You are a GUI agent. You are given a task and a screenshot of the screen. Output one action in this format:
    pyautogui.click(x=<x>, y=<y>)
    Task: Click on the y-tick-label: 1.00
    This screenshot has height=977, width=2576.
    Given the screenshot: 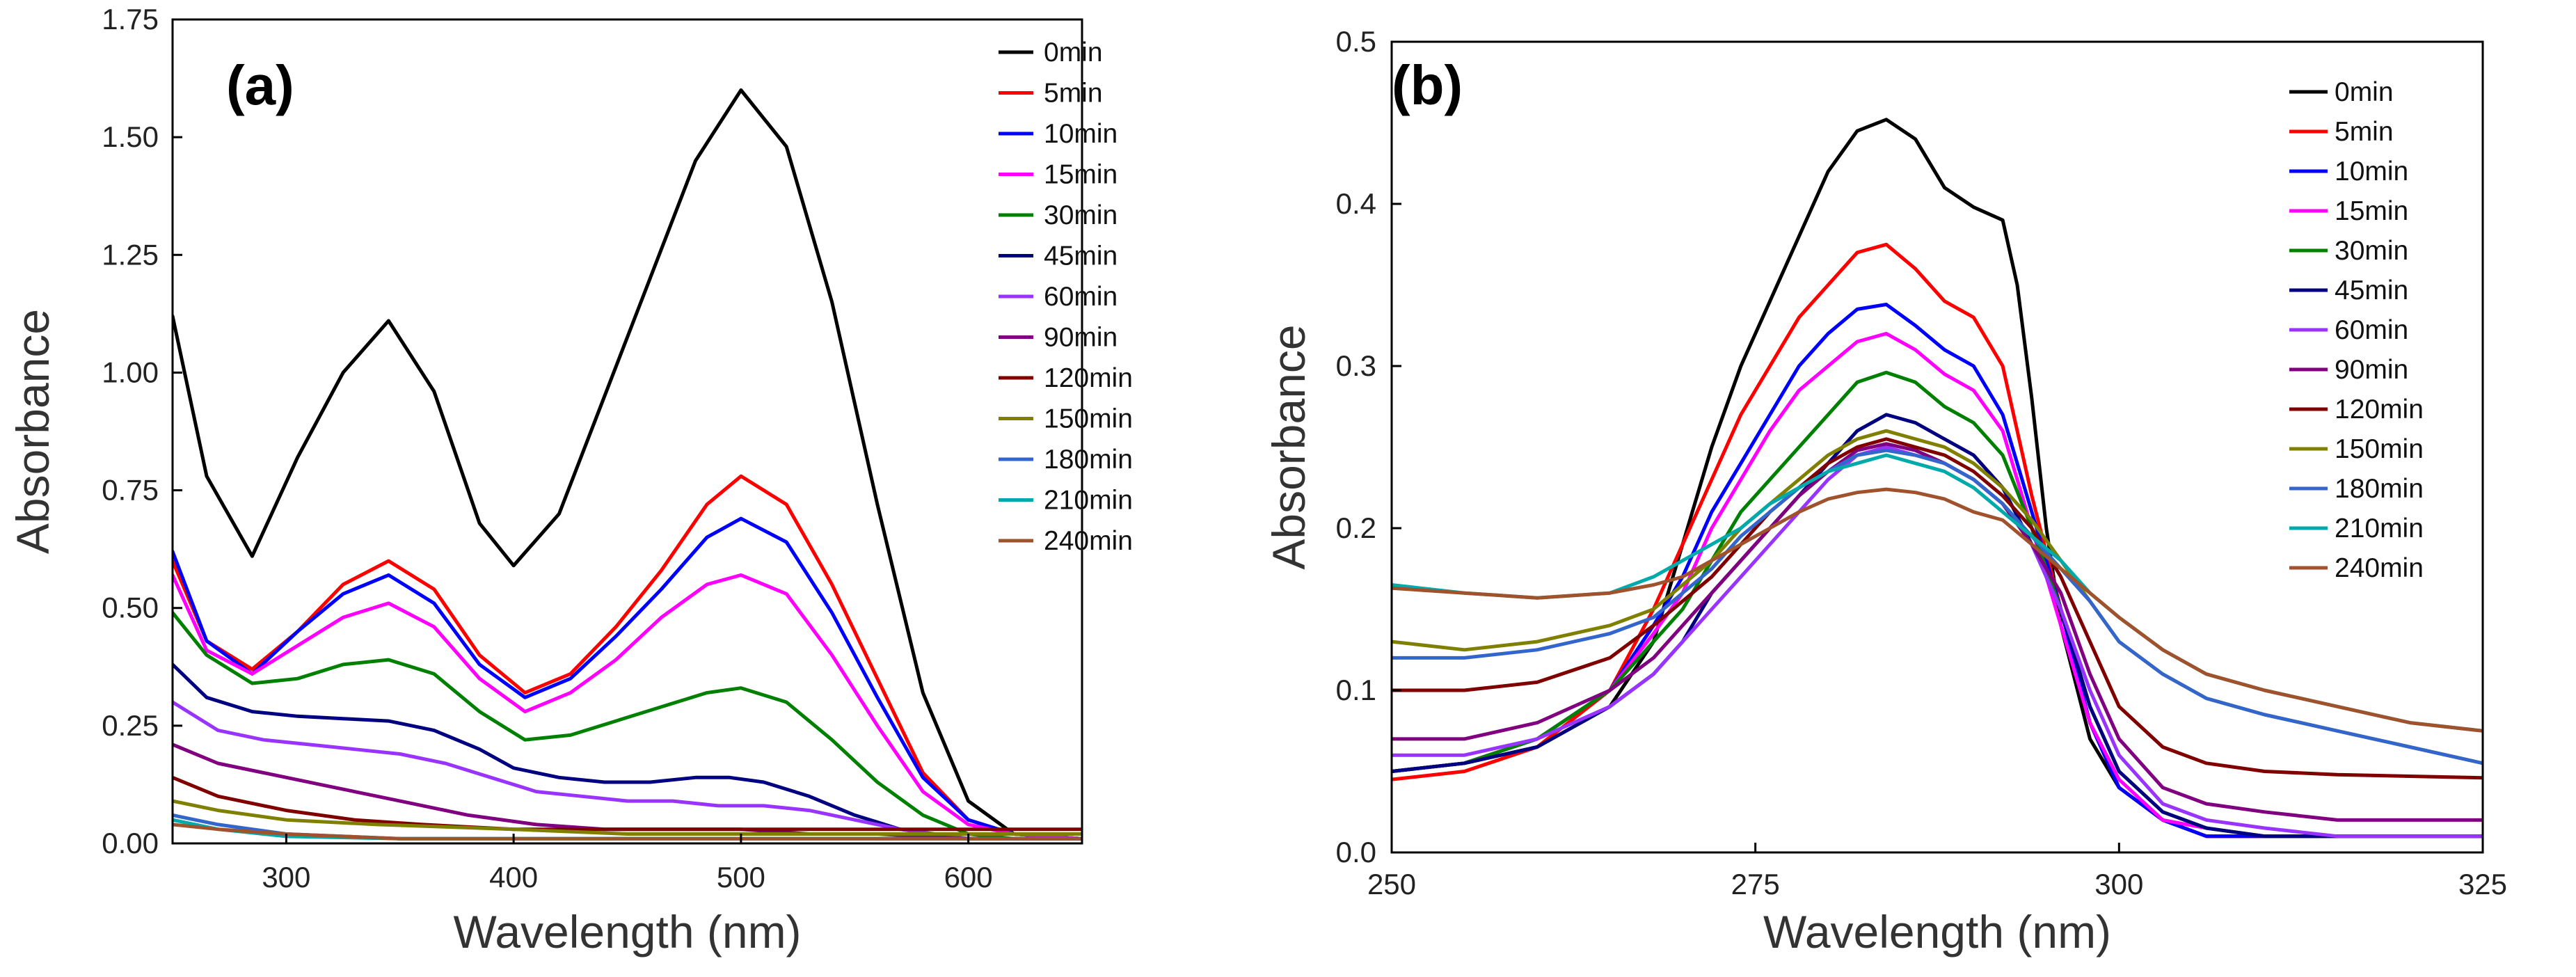 What is the action you would take?
    pyautogui.click(x=130, y=372)
    